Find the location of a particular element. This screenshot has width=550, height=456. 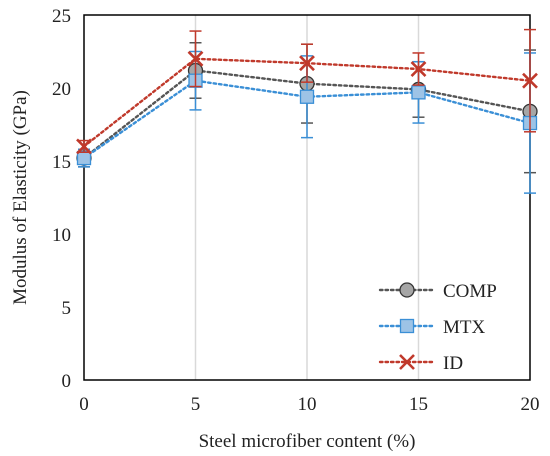

legend-marker-comp is located at coordinates (407, 290).